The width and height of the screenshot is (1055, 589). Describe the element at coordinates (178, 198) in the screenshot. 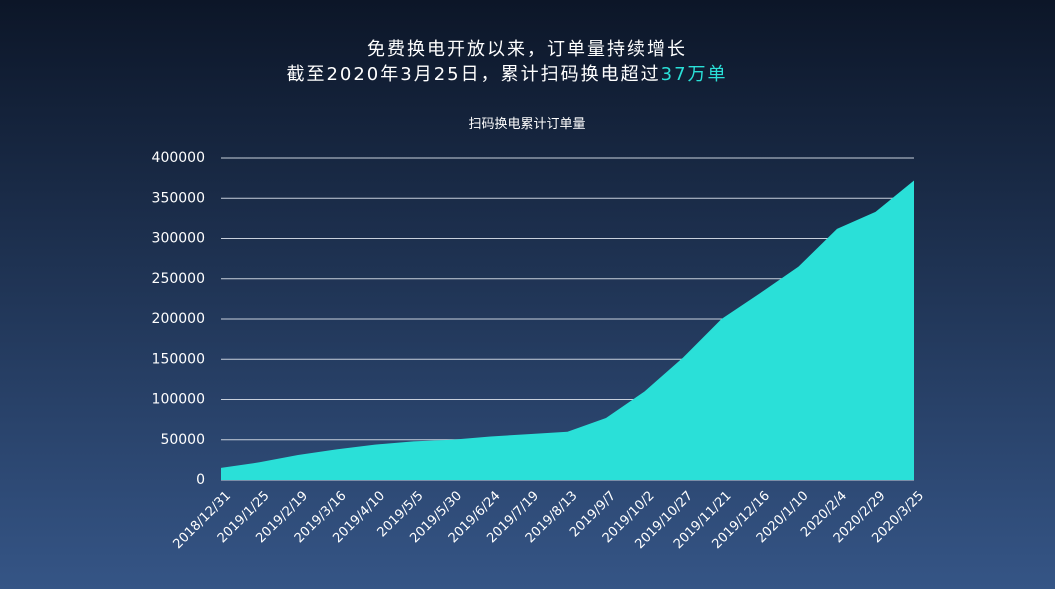

I see `y-tick-label: 350000` at that location.